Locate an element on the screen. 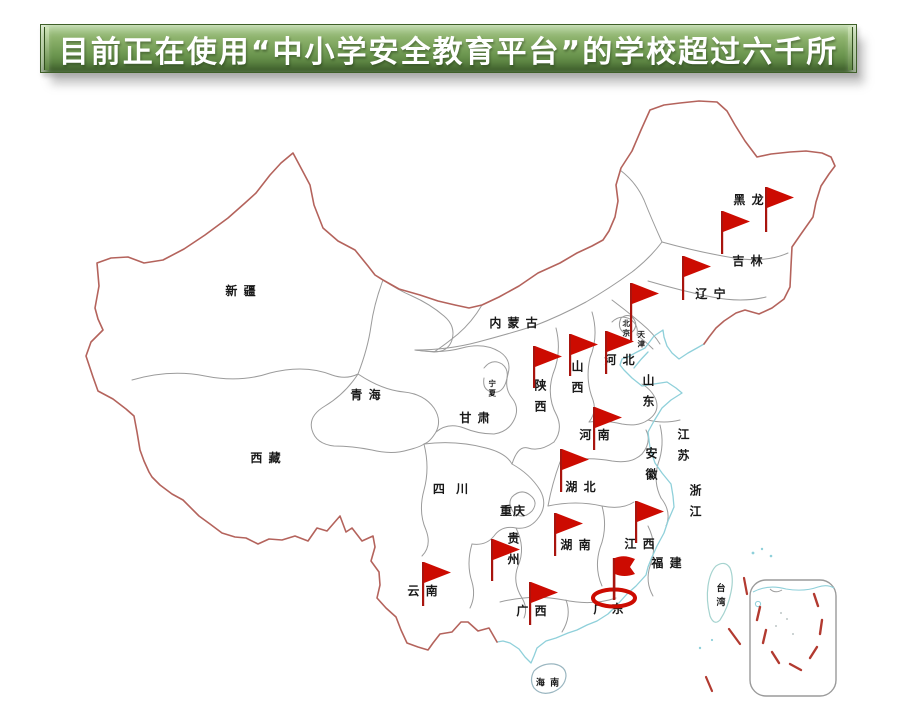 The height and width of the screenshot is (713, 898). province-label-jiangxi: 江 西 is located at coordinates (640, 544).